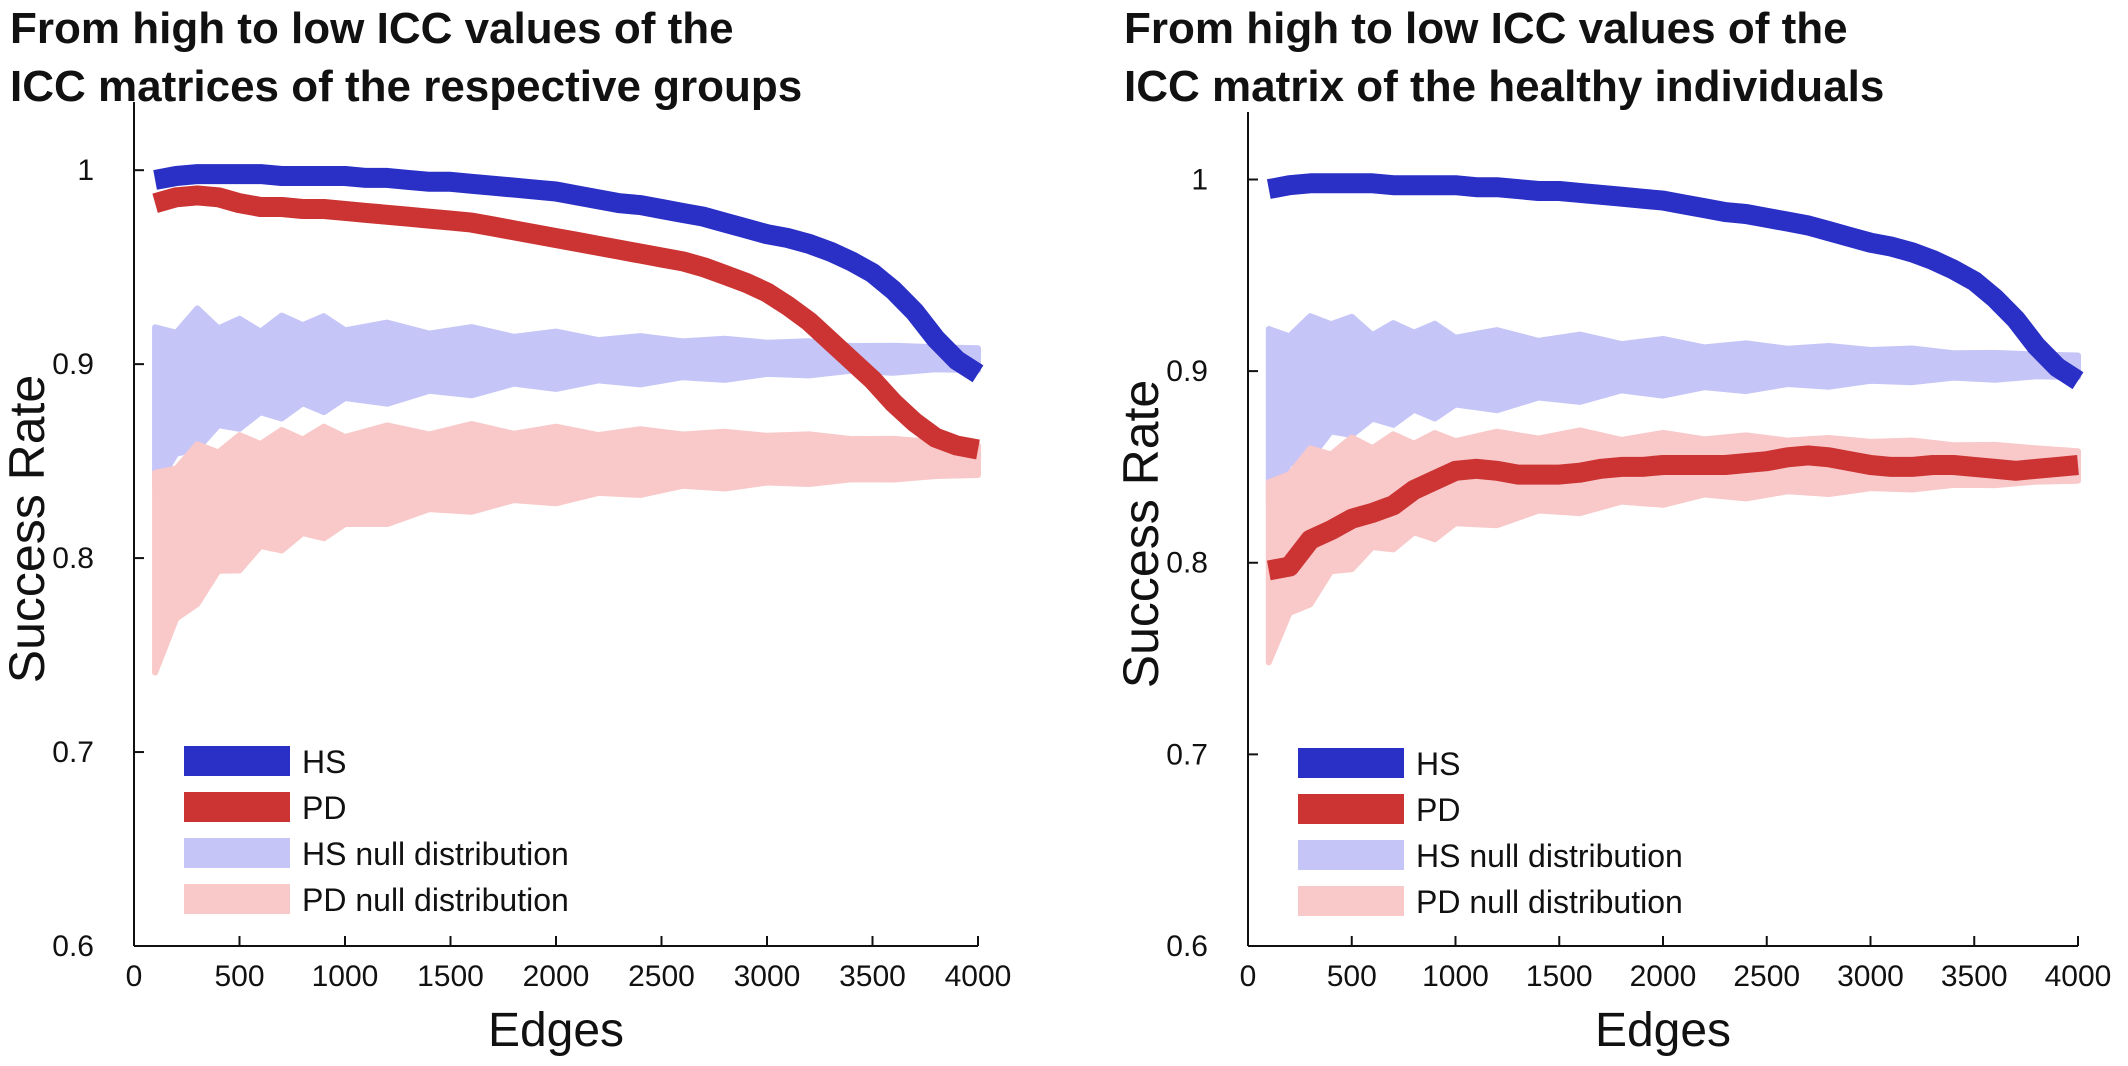 Image resolution: width=2128 pixels, height=1066 pixels. Describe the element at coordinates (1351, 855) in the screenshot. I see `right-legend-swatch-hs-null-distribution` at that location.